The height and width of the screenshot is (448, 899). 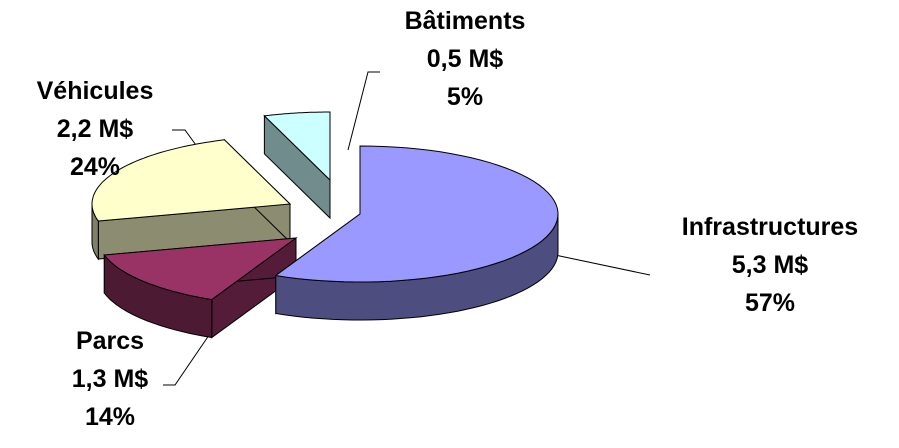 I want to click on label-batiments-percent: 5%, so click(x=465, y=97).